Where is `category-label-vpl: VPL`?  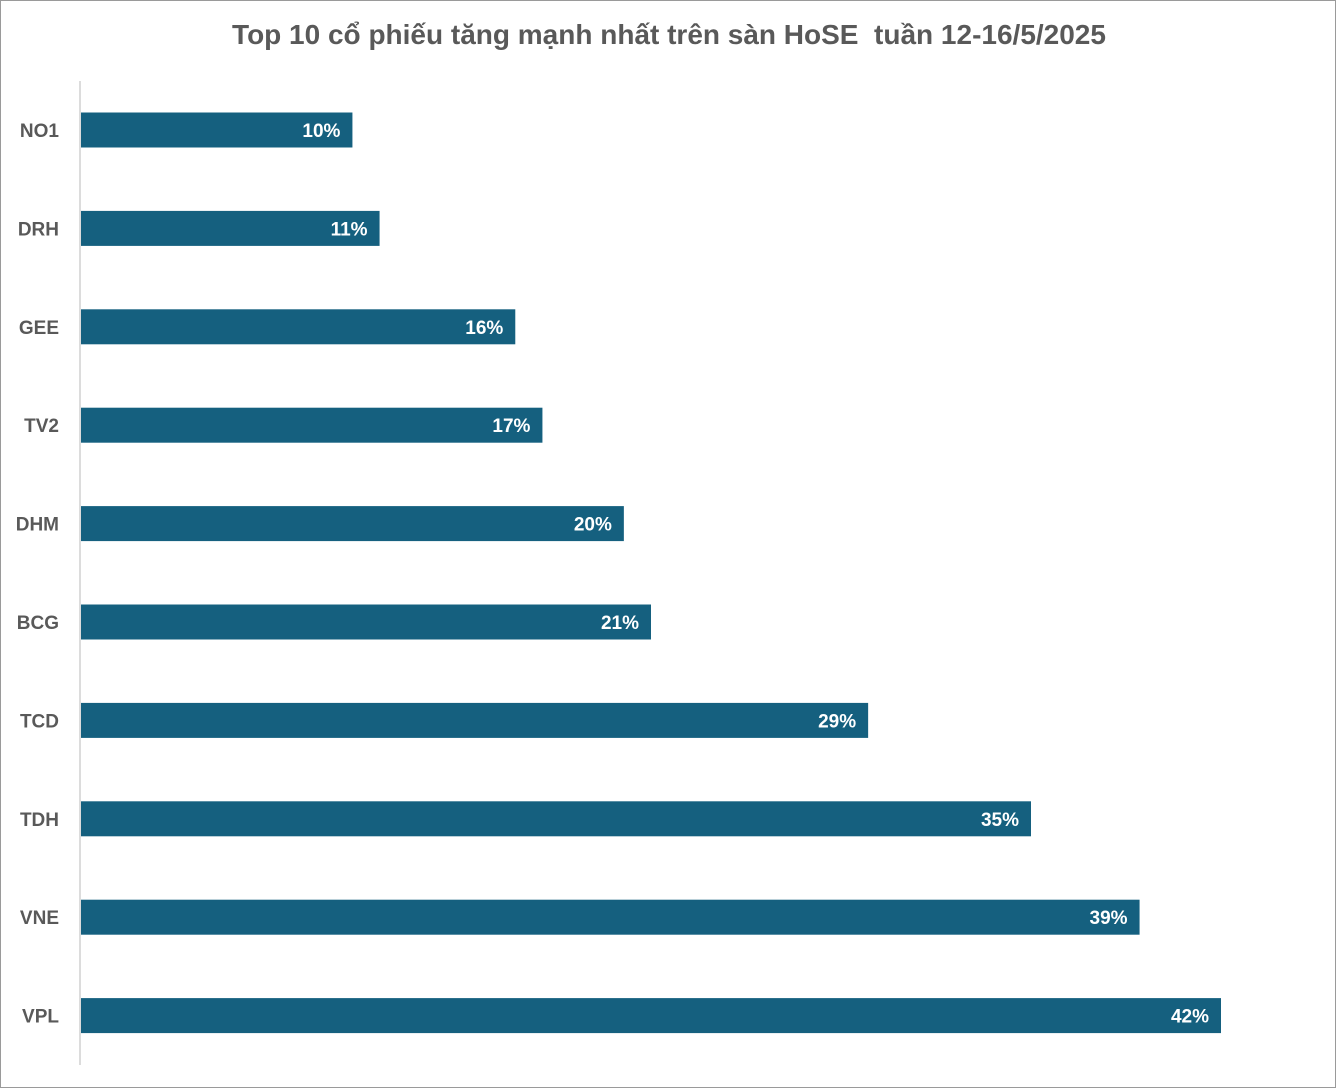 category-label-vpl: VPL is located at coordinates (40, 1017).